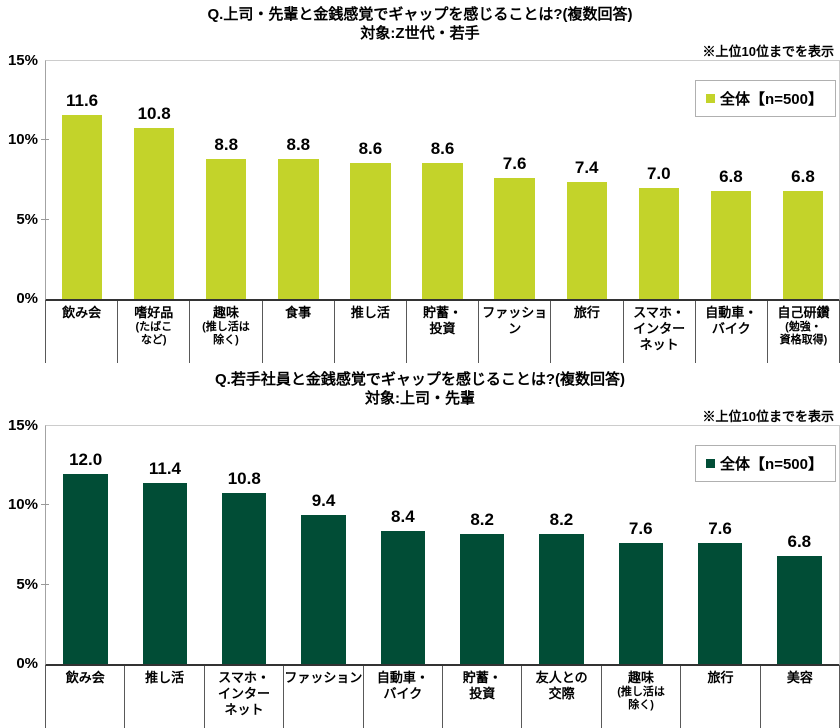 The width and height of the screenshot is (840, 728). What do you see at coordinates (226, 144) in the screenshot?
I see `bar-value-label: 8.8` at bounding box center [226, 144].